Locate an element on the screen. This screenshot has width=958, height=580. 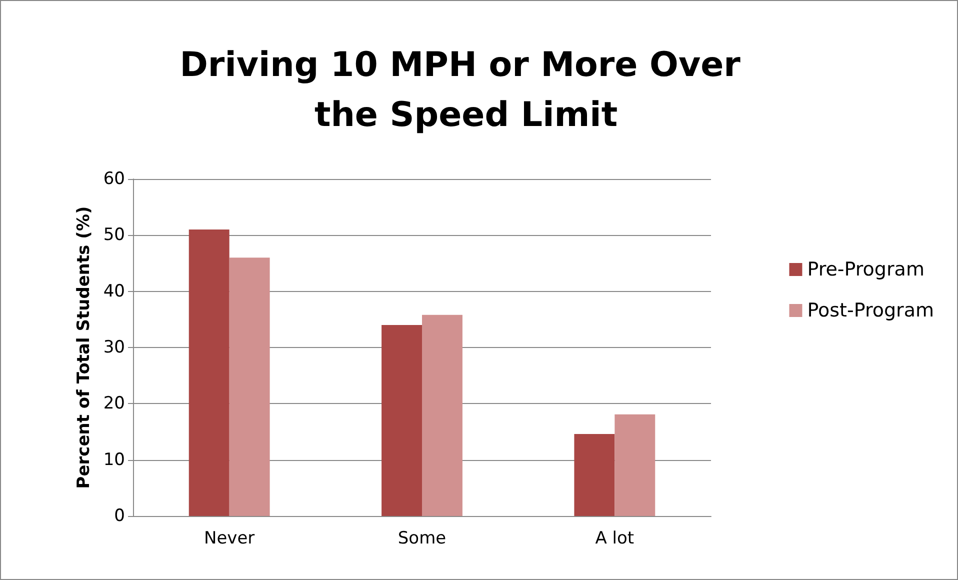
legend-label: Pre-Program is located at coordinates (865, 269).